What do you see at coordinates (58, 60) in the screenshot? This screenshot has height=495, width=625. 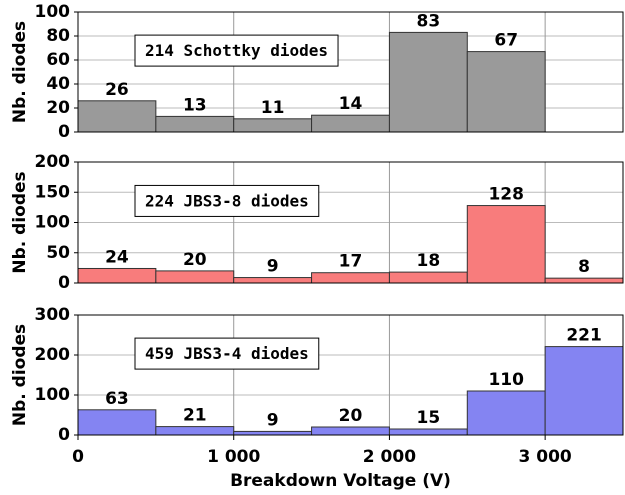 I see `y-tick-label: 60` at bounding box center [58, 60].